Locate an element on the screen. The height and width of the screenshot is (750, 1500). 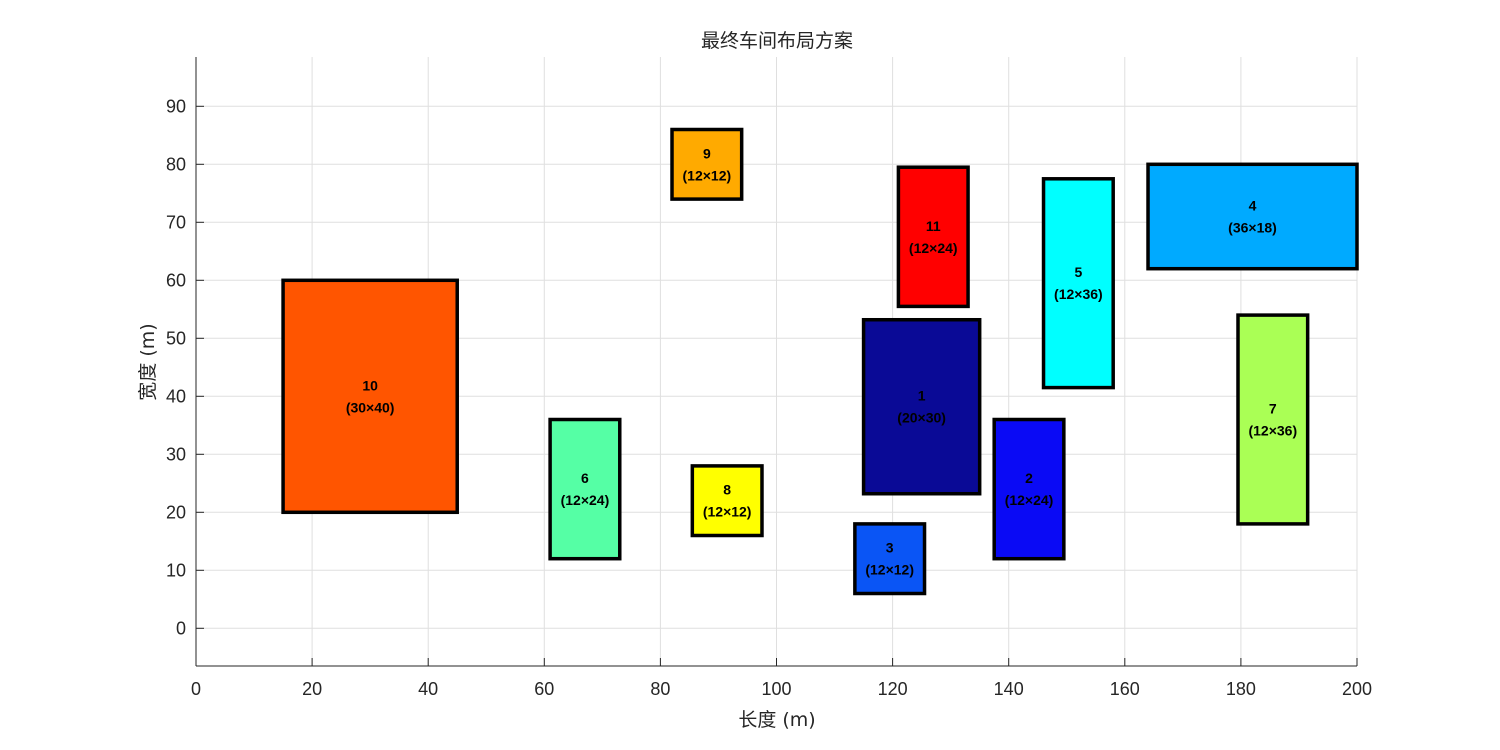
x-tick-label: 0 is located at coordinates (196, 689).